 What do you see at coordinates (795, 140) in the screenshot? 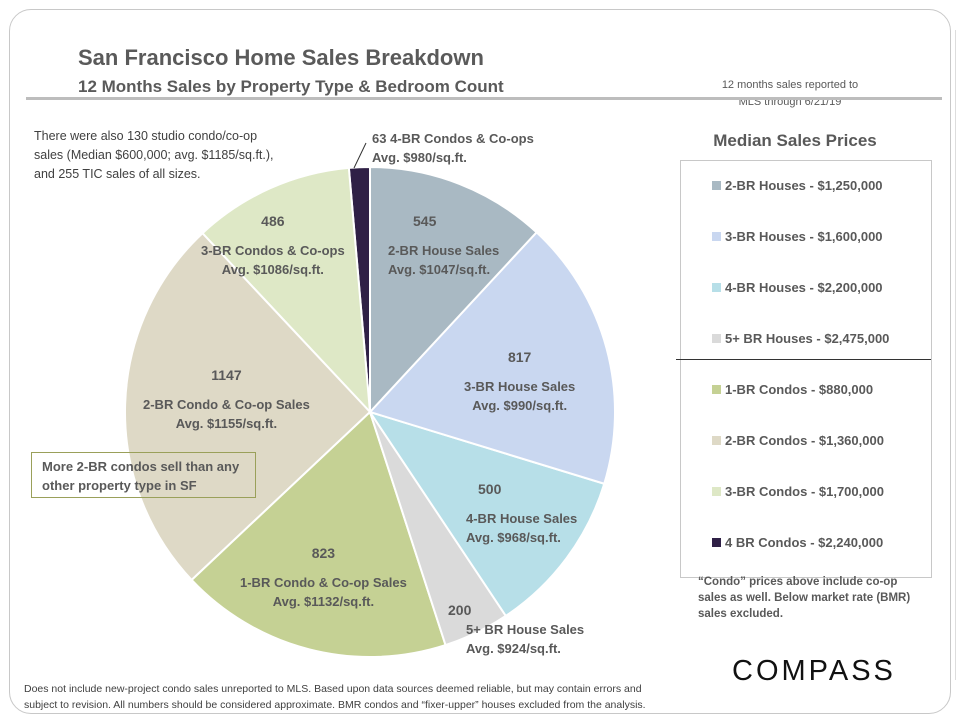
I see `legend-title: Median Sales Prices` at bounding box center [795, 140].